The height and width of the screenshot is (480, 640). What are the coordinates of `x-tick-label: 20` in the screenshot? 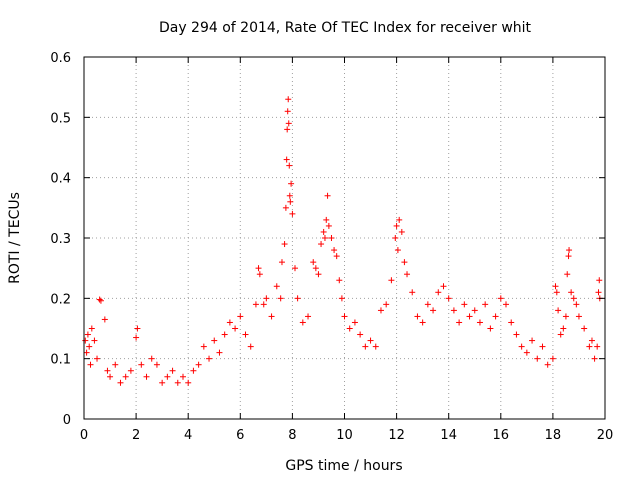 It's located at (605, 435).